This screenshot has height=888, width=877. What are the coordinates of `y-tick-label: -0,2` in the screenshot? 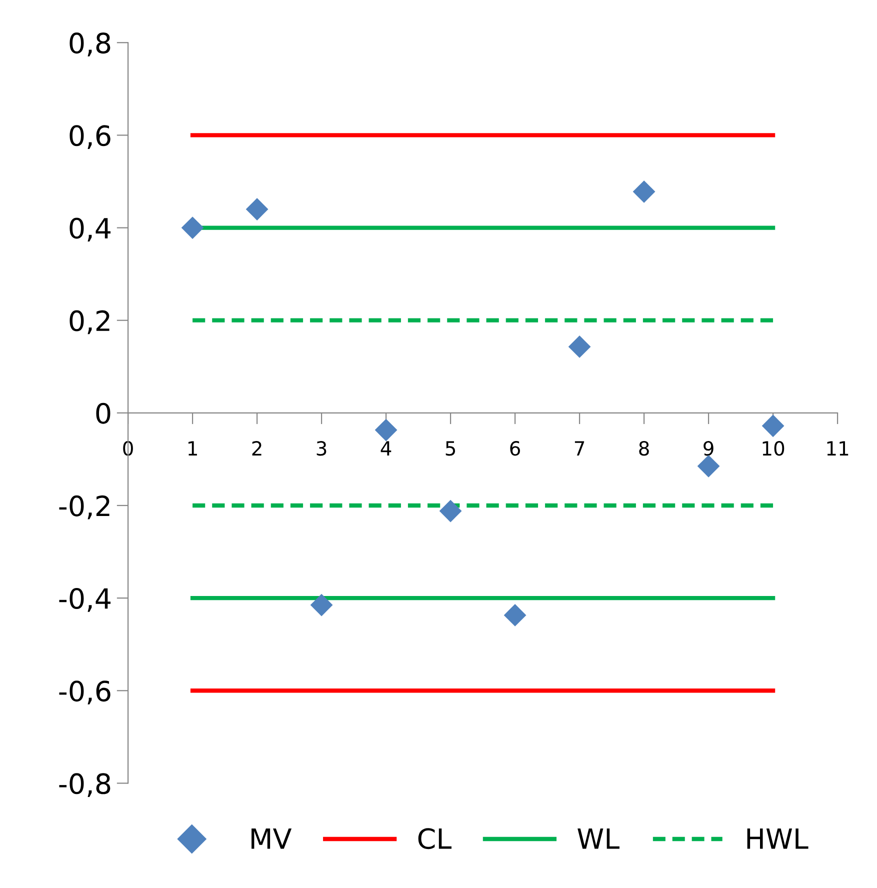 It's located at (84, 507).